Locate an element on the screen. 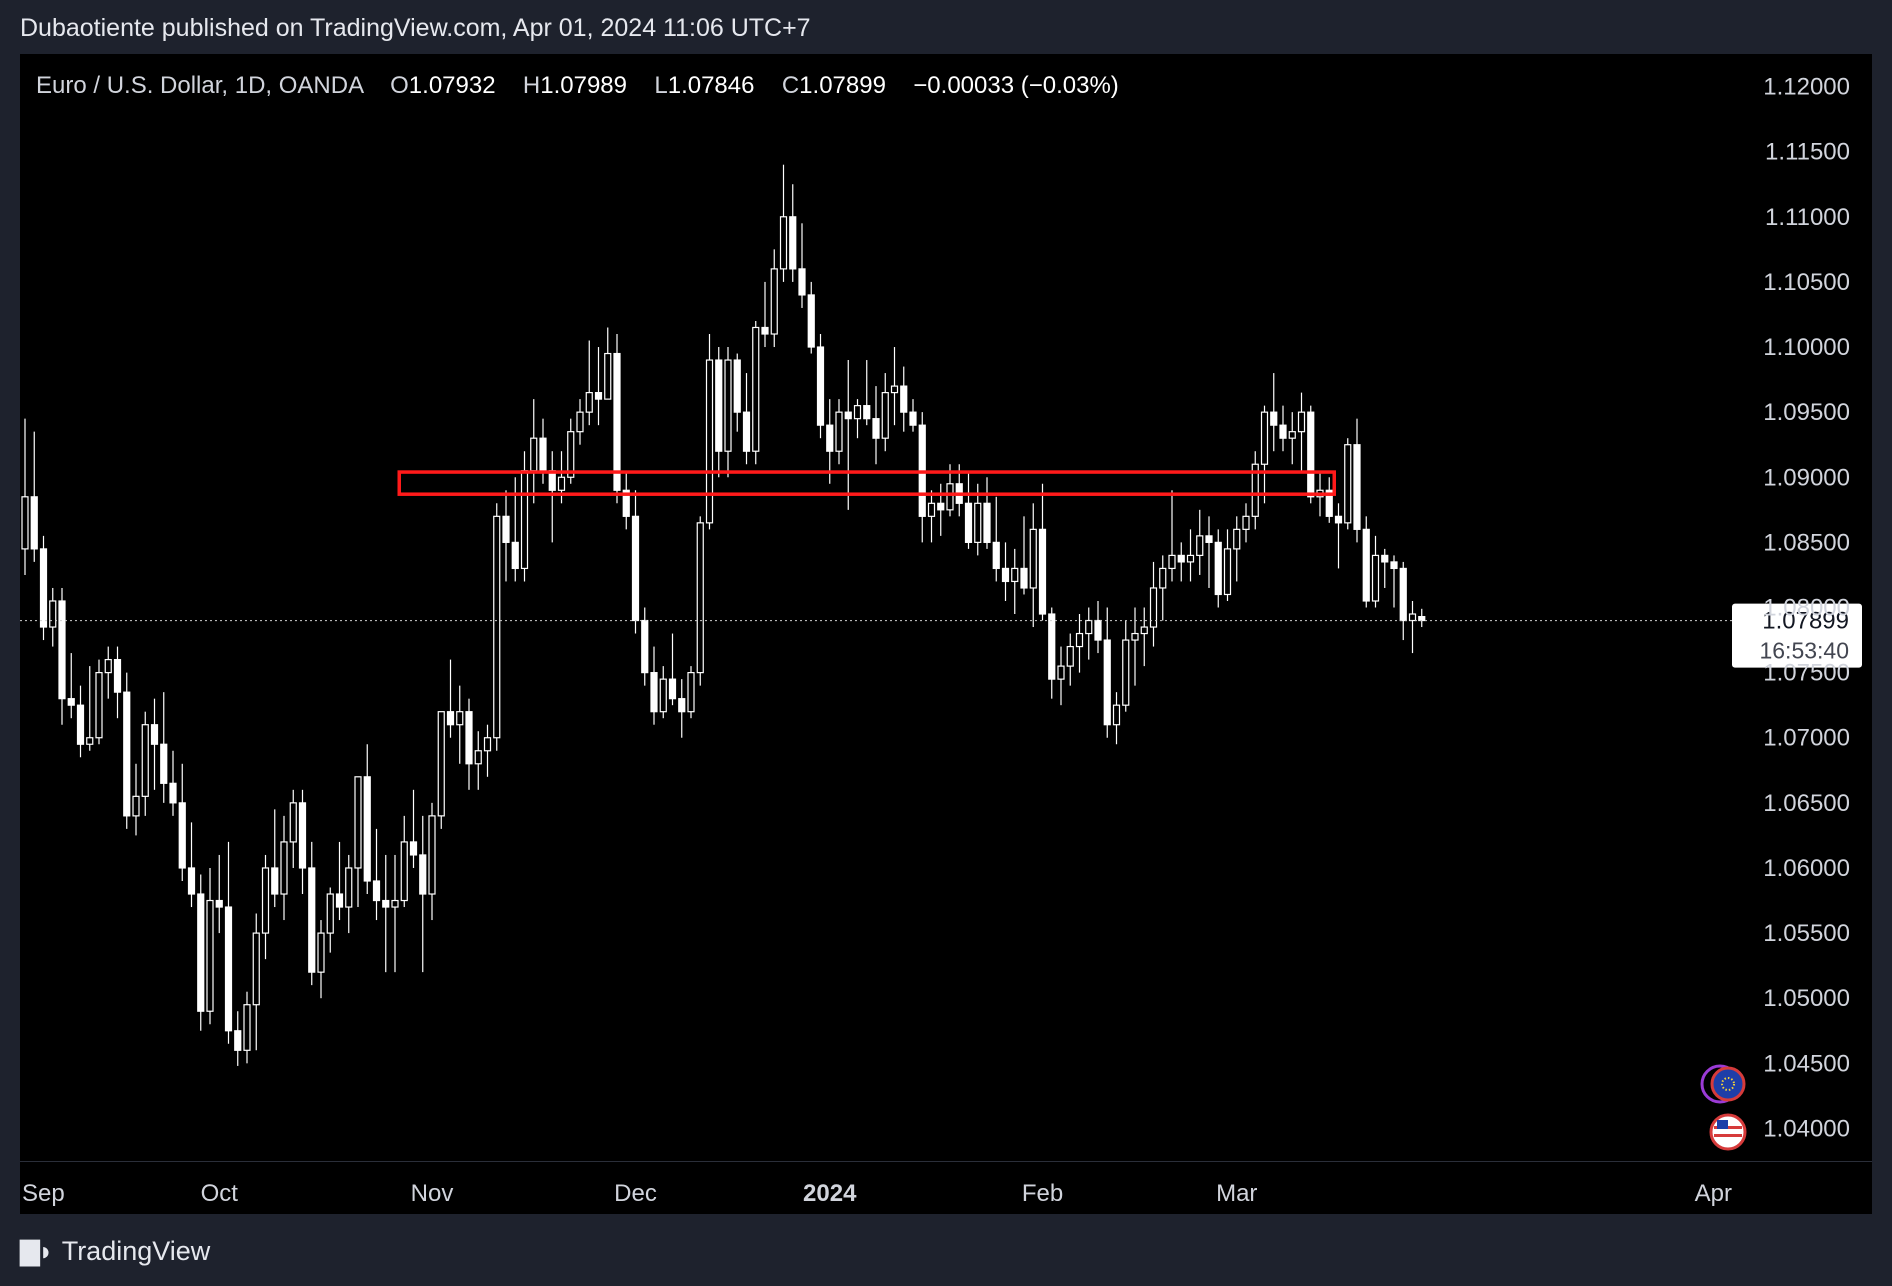  close-value: 1.07899 is located at coordinates (842, 85).